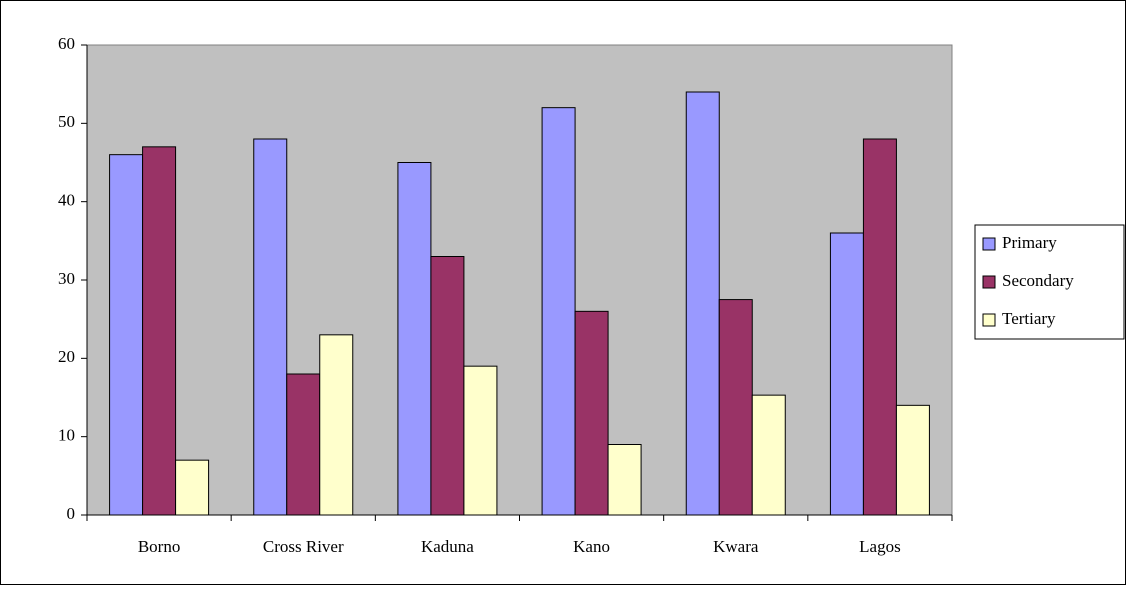 Image resolution: width=1126 pixels, height=590 pixels. Describe the element at coordinates (1029, 242) in the screenshot. I see `legend-label: Primary` at that location.